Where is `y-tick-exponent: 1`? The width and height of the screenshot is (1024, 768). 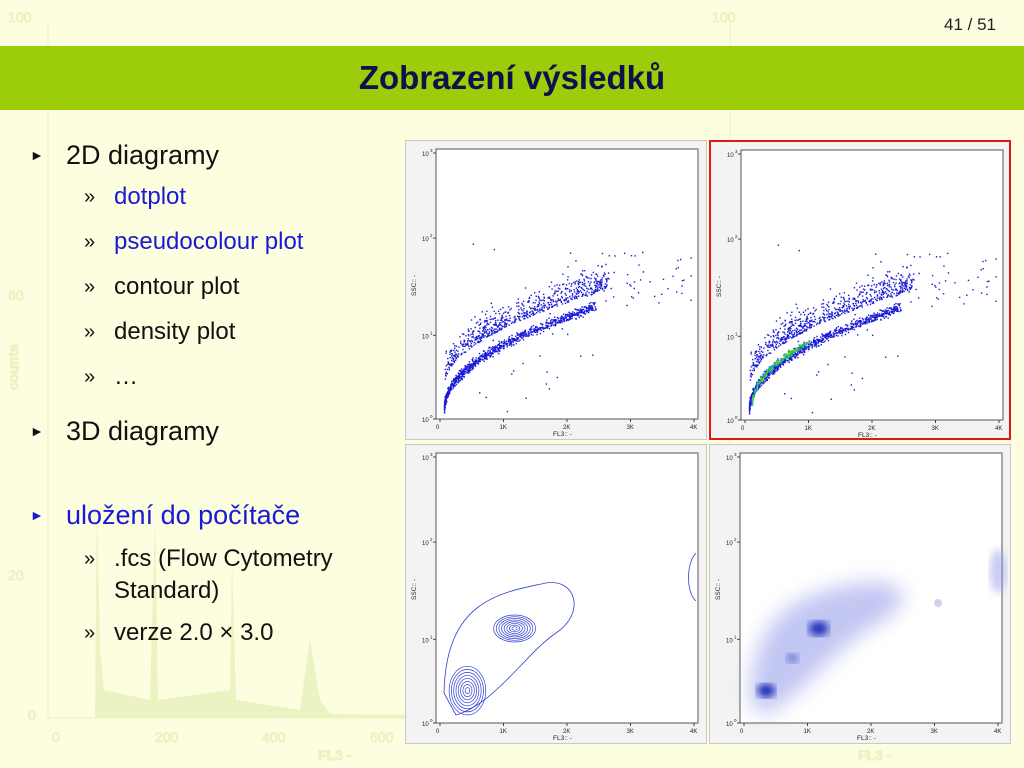
y-tick-exponent: 1 is located at coordinates (736, 333).